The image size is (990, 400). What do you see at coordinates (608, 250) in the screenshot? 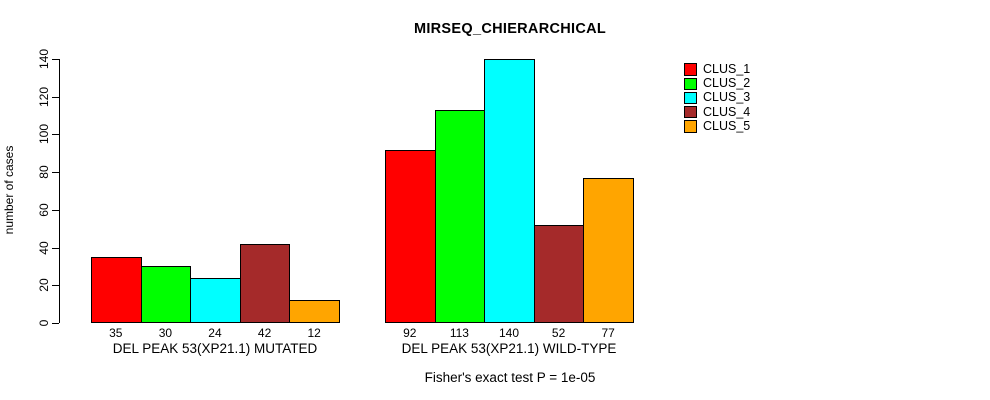
I see `bar-clus_5-group2` at bounding box center [608, 250].